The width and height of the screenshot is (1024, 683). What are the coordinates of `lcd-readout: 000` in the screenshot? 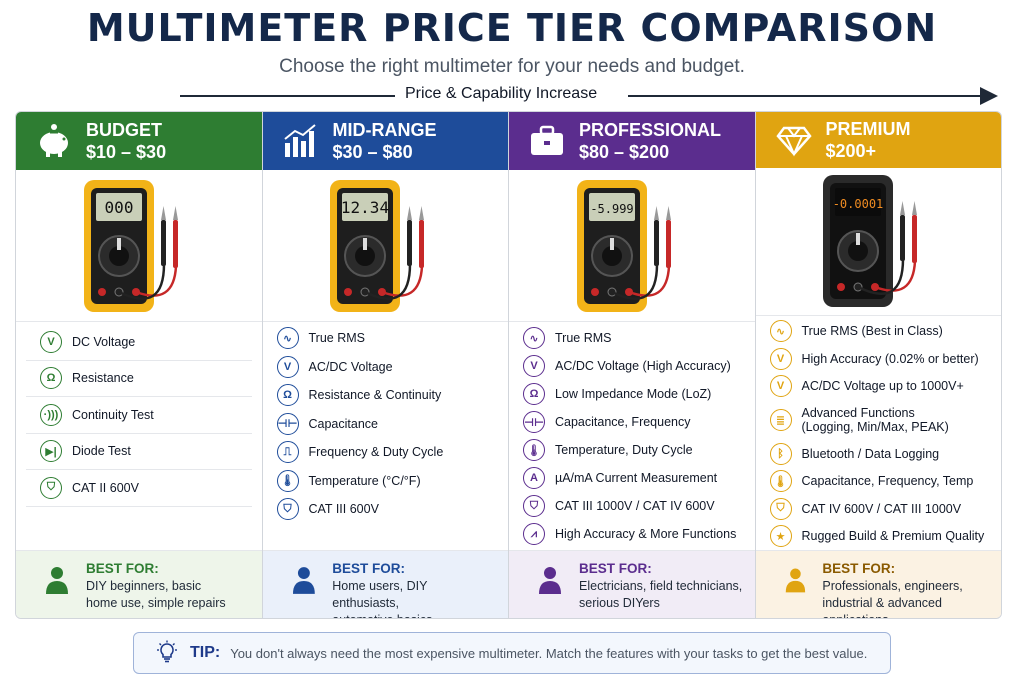 It's located at (118, 207).